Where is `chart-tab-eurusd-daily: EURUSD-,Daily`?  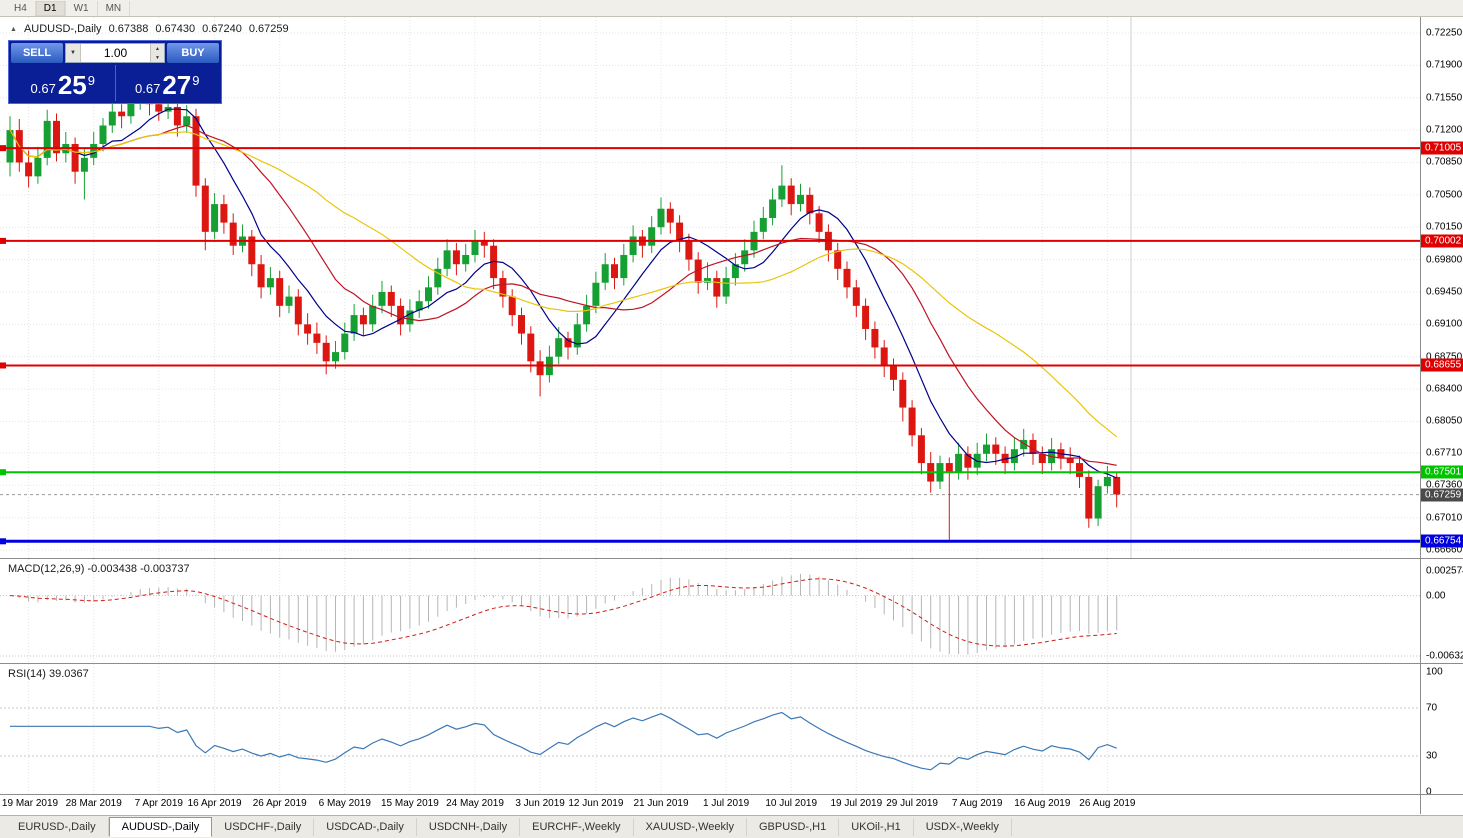
chart-tab-eurusd-daily: EURUSD-,Daily is located at coordinates (57, 827).